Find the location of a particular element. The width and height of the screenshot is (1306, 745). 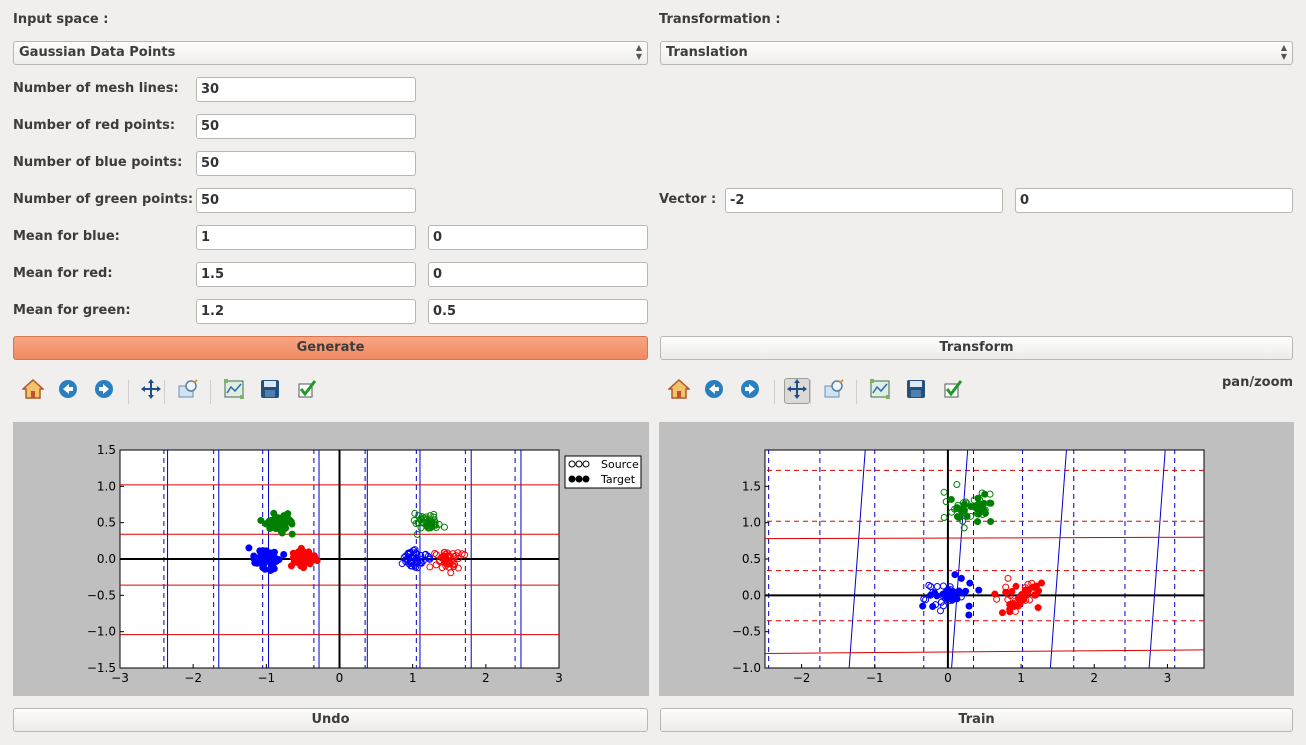

pan-icon is located at coordinates (151, 391).